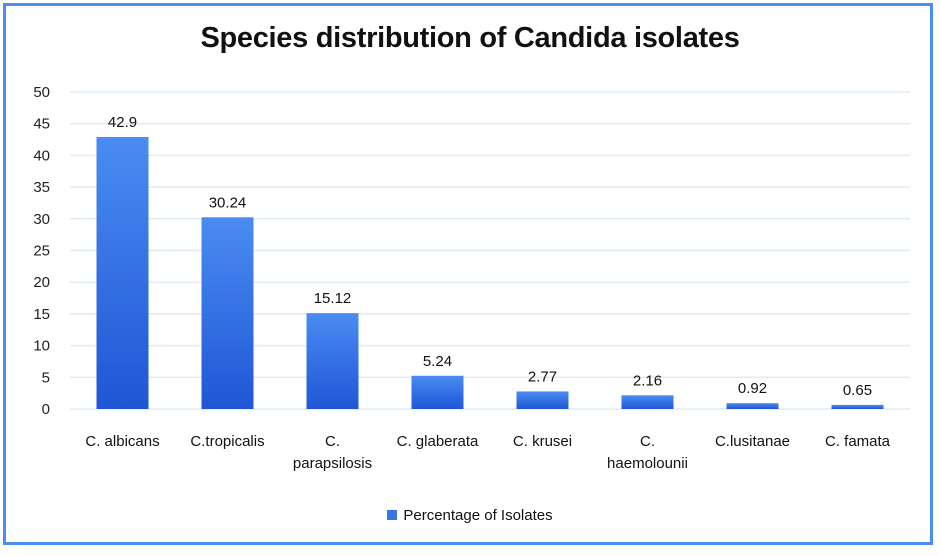 Image resolution: width=940 pixels, height=556 pixels. What do you see at coordinates (333, 298) in the screenshot?
I see `data-label: 15.12` at bounding box center [333, 298].